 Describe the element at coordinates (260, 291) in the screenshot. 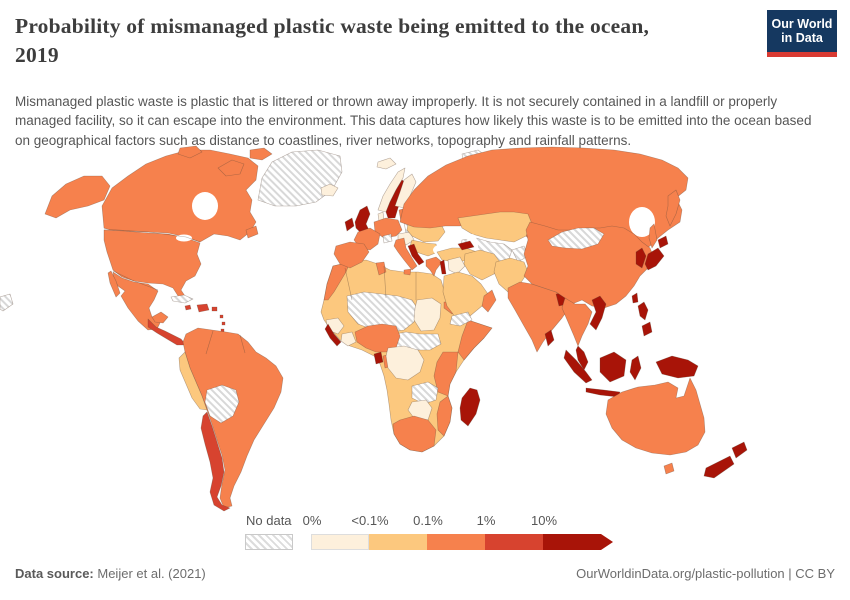

I see `country-borders` at that location.